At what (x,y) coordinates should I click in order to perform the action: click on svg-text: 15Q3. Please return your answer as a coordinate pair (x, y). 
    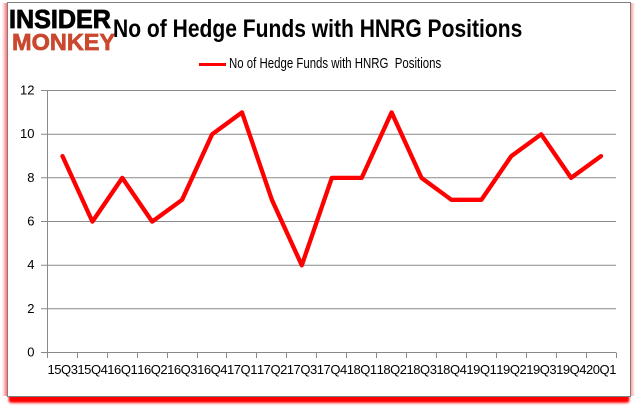
    Looking at the image, I should click on (62, 369).